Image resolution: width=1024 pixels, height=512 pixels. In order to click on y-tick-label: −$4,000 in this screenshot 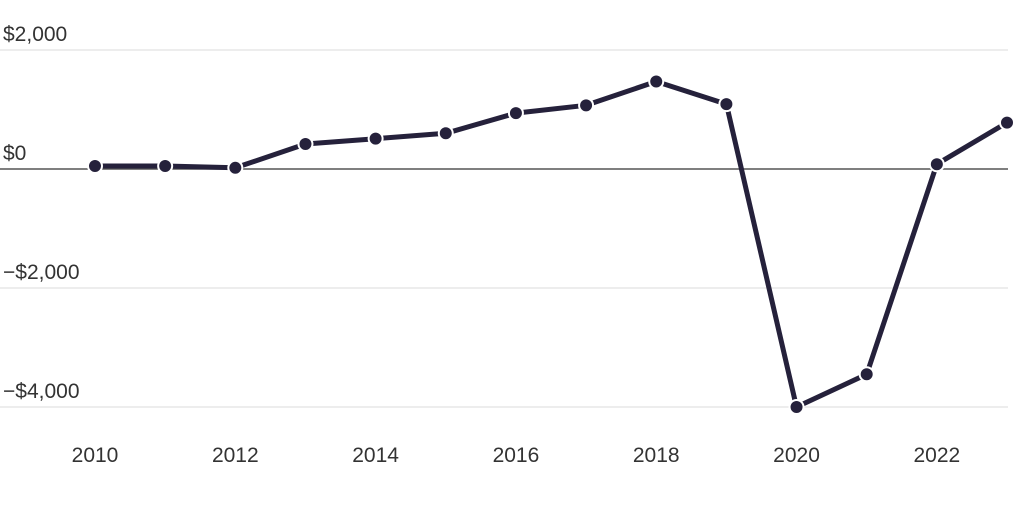, I will do `click(41, 391)`.